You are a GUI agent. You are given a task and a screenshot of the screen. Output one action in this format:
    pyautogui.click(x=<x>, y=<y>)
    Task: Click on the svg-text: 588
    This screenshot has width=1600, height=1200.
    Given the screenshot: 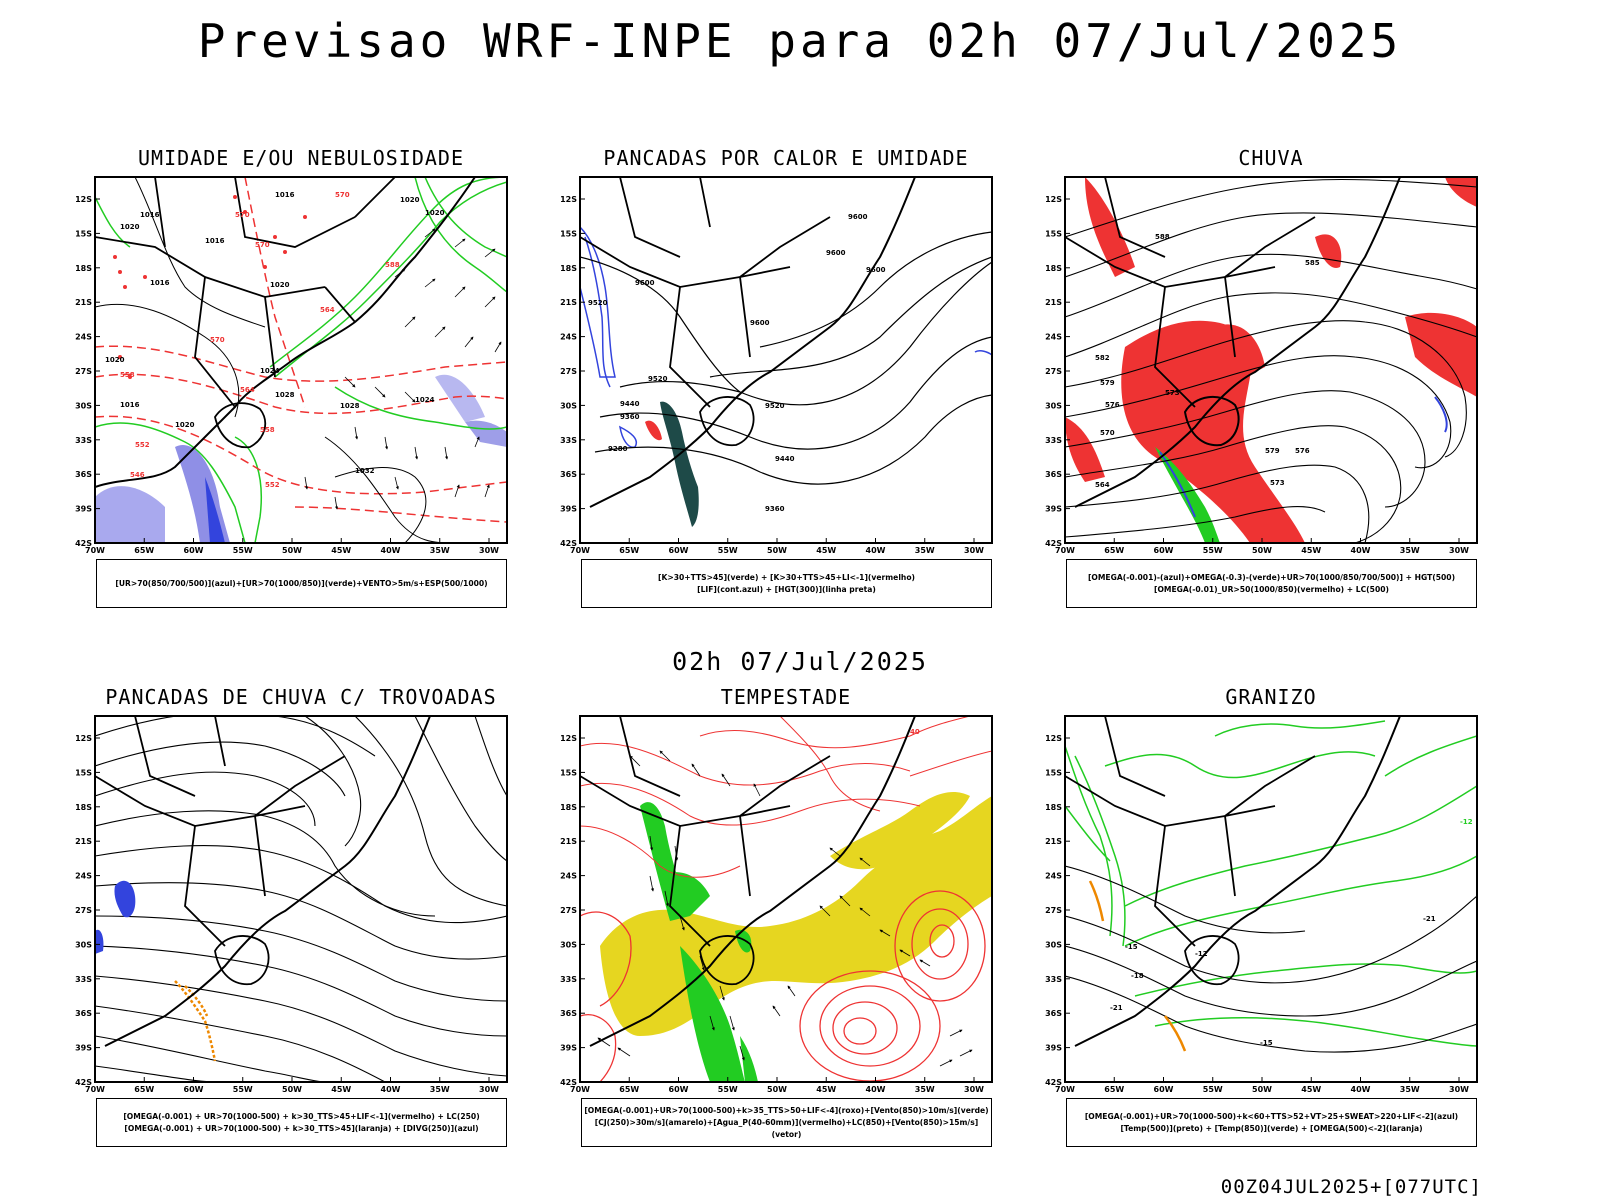 What is the action you would take?
    pyautogui.click(x=1162, y=237)
    